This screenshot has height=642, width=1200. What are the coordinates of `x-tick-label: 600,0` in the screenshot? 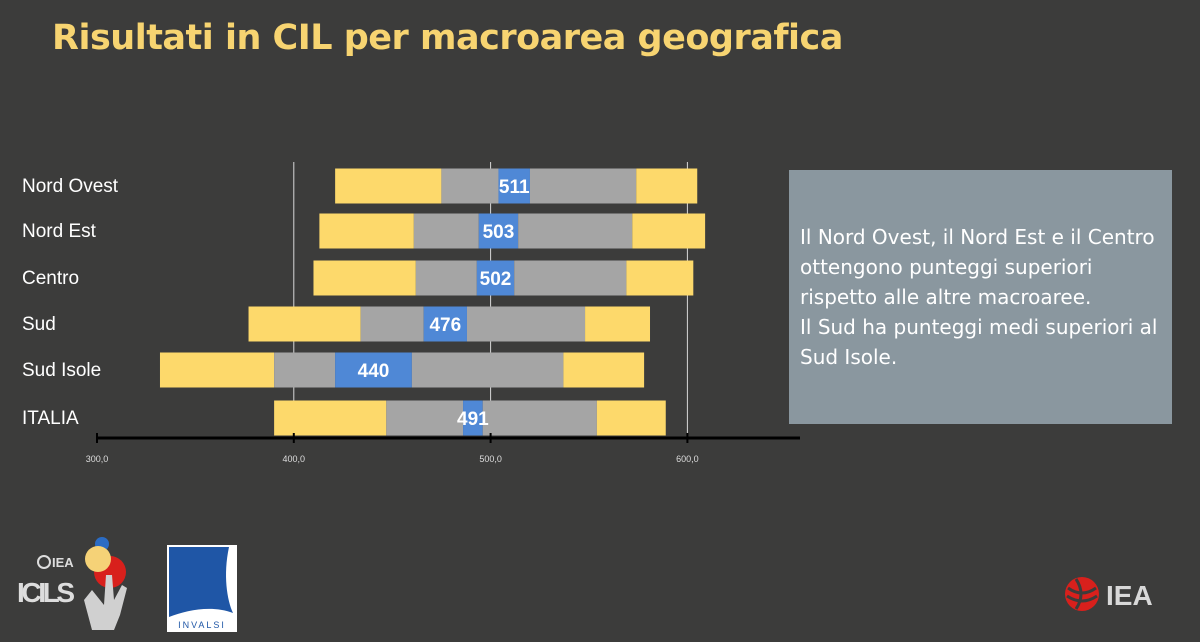 It's located at (687, 459).